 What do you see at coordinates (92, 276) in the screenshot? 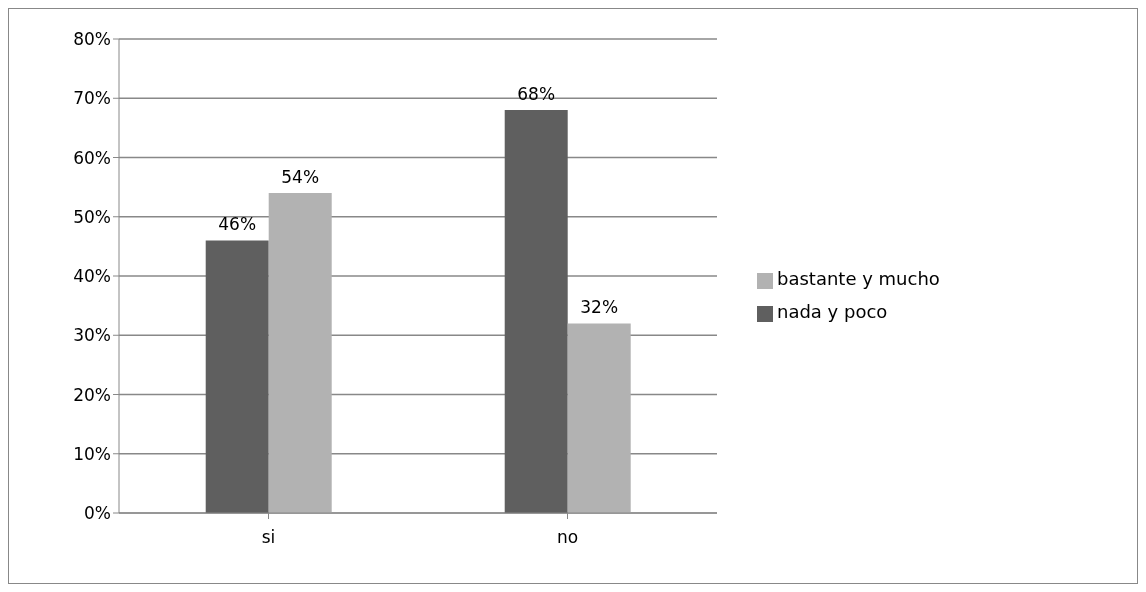
I see `y-tick-label: 40%` at bounding box center [92, 276].